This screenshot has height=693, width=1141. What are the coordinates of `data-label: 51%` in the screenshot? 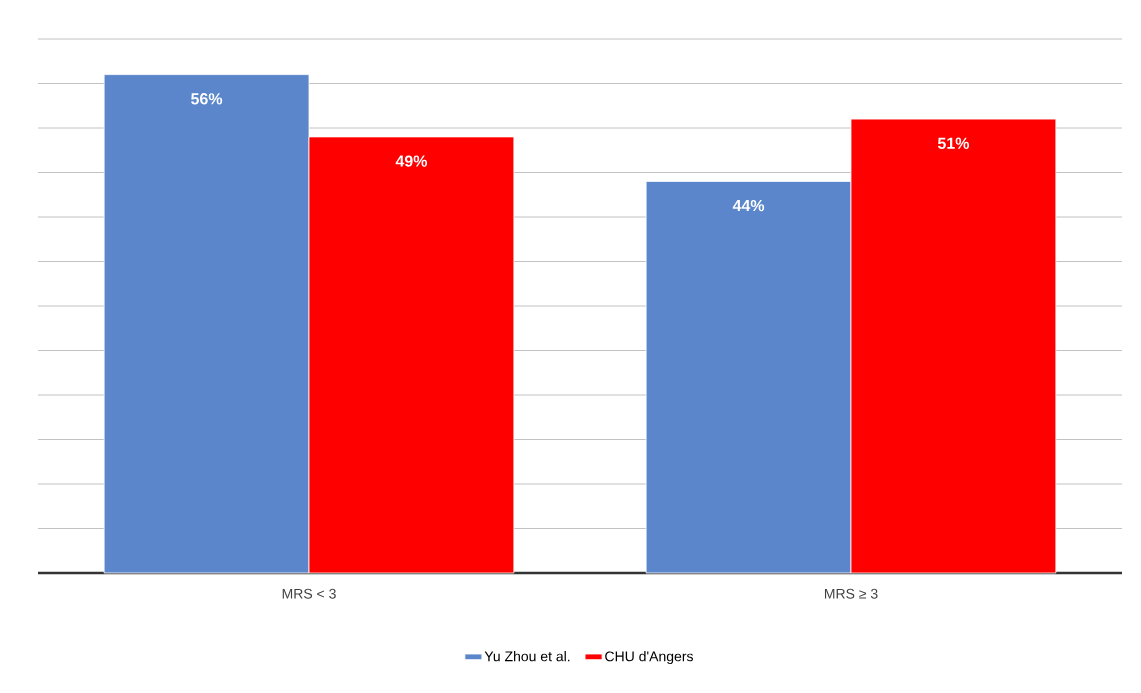 It's located at (953, 143).